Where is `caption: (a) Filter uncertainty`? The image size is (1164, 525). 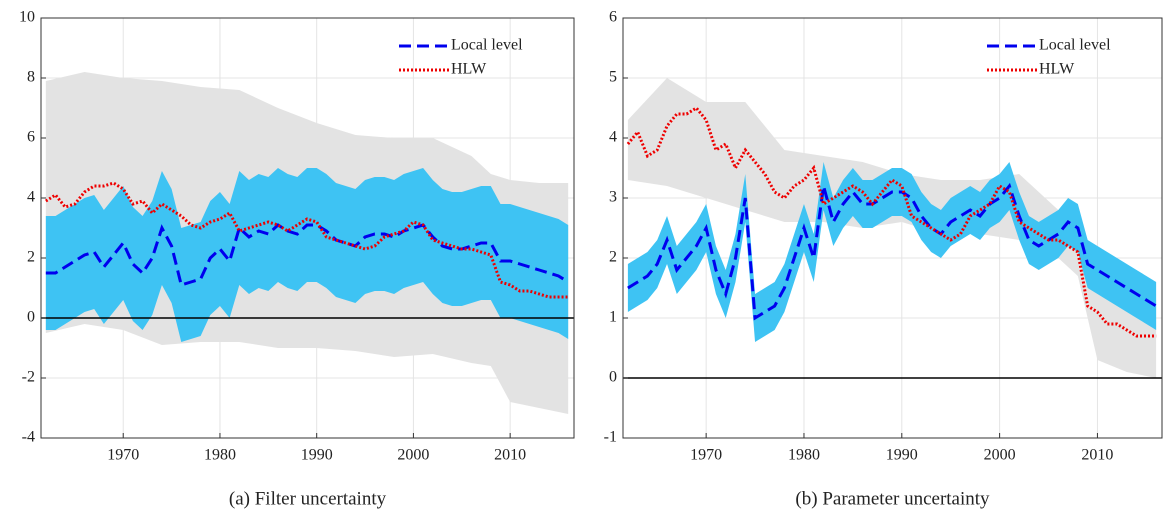 caption: (a) Filter uncertainty is located at coordinates (308, 498).